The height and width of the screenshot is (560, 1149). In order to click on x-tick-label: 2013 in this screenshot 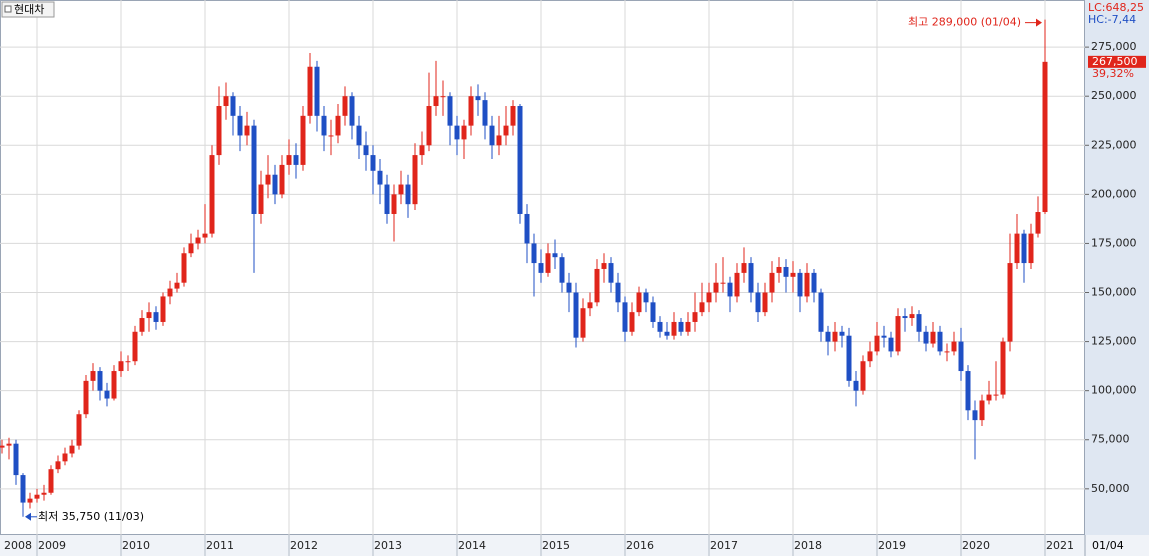, I will do `click(388, 545)`.